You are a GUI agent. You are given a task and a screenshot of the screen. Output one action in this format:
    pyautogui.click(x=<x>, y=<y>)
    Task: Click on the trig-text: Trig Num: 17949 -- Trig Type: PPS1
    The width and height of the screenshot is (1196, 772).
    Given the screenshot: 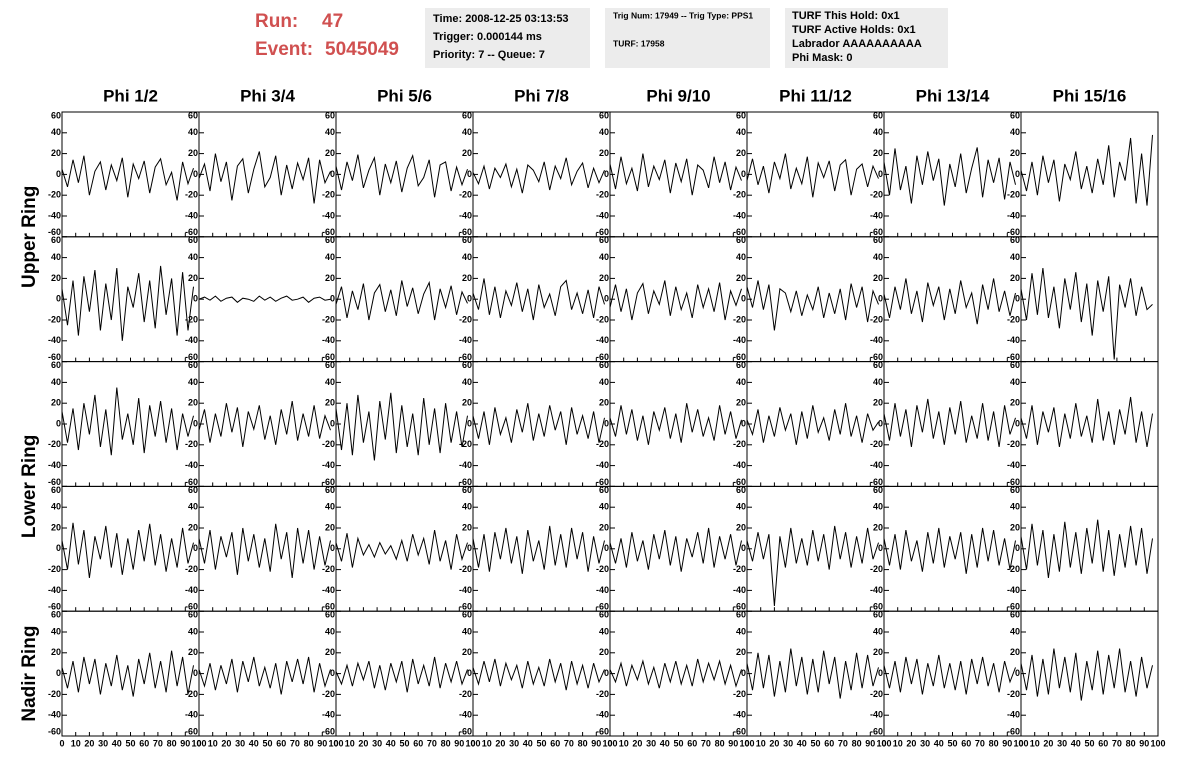 What is the action you would take?
    pyautogui.click(x=683, y=15)
    